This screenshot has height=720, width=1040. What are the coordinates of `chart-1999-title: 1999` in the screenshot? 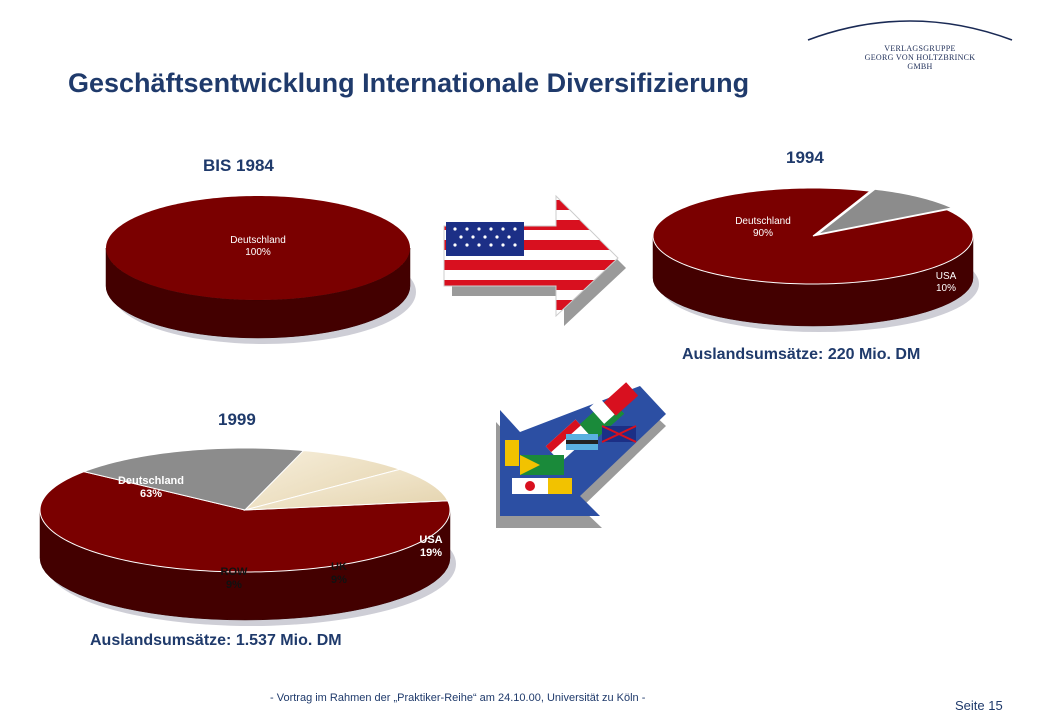 It's located at (237, 419).